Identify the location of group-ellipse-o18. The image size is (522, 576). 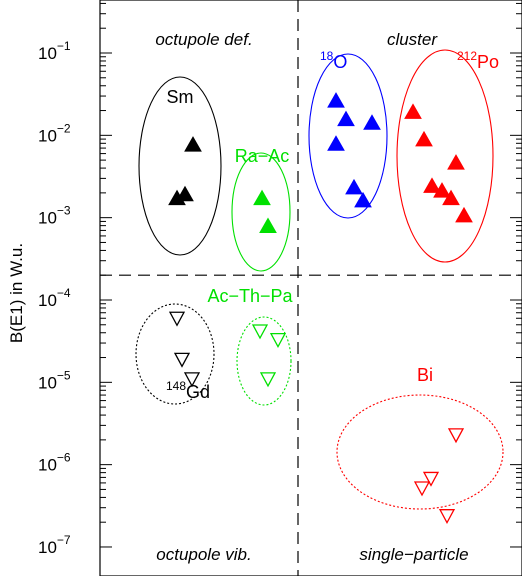
(348, 136).